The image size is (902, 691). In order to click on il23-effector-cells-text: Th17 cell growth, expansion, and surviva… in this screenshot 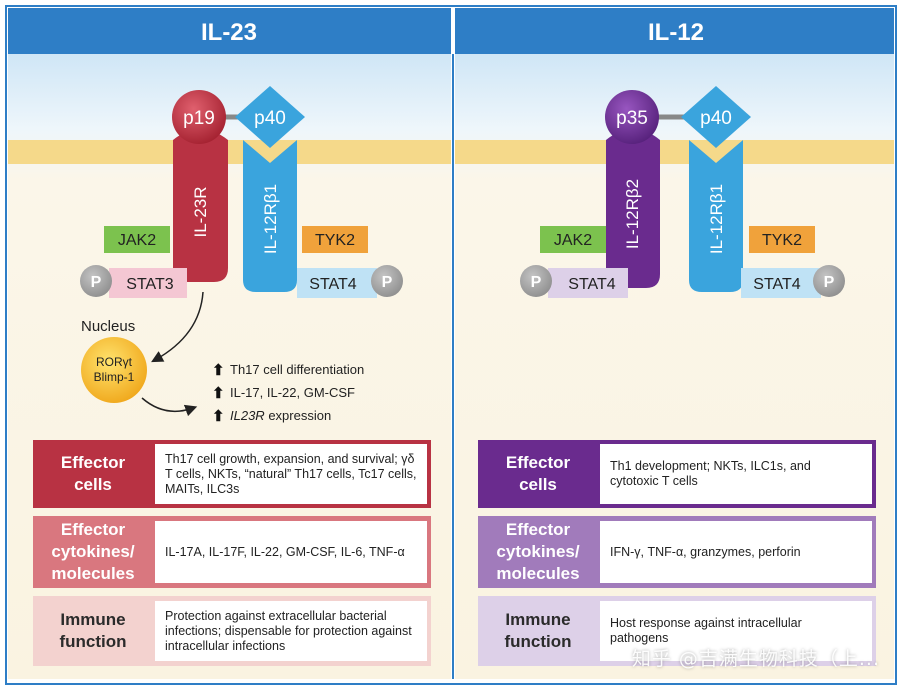, I will do `click(291, 474)`.